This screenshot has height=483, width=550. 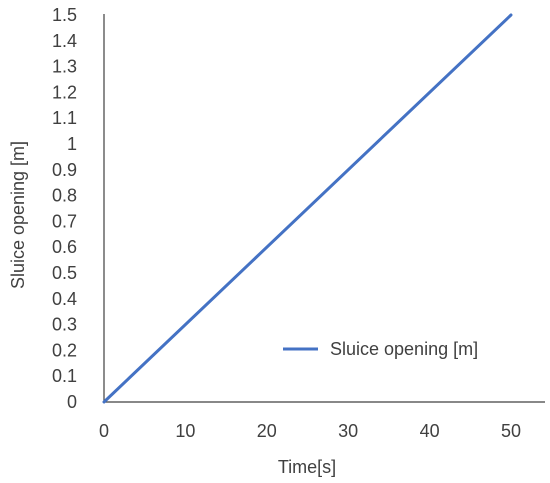 What do you see at coordinates (267, 431) in the screenshot?
I see `x-tick-label: 20` at bounding box center [267, 431].